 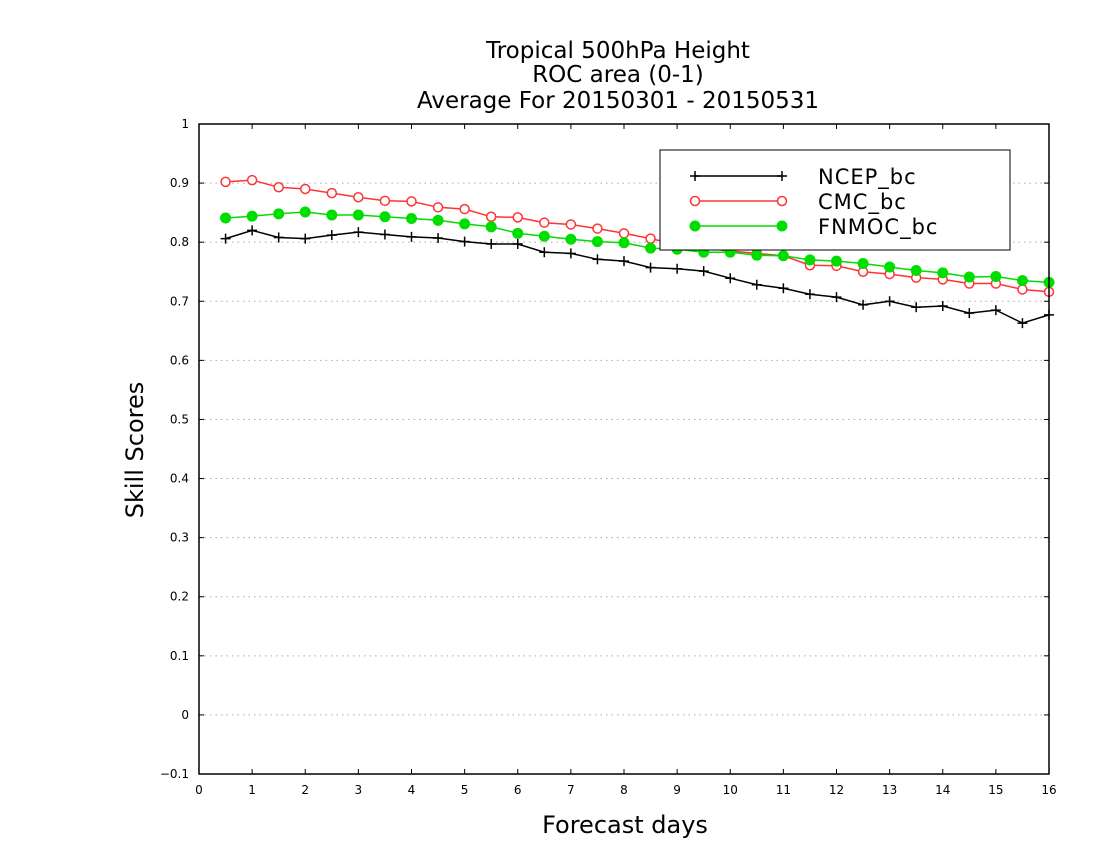 What do you see at coordinates (179, 656) in the screenshot?
I see `y-tick-label: 0.1` at bounding box center [179, 656].